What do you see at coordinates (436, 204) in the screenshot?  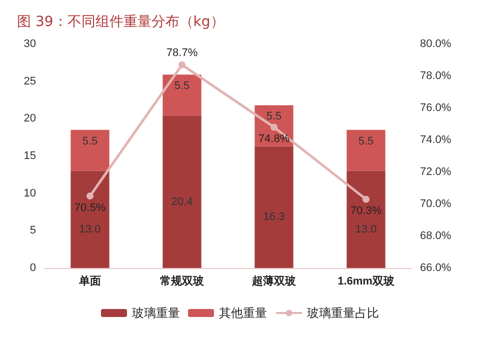 I see `y2-tick-label: 70.0%` at bounding box center [436, 204].